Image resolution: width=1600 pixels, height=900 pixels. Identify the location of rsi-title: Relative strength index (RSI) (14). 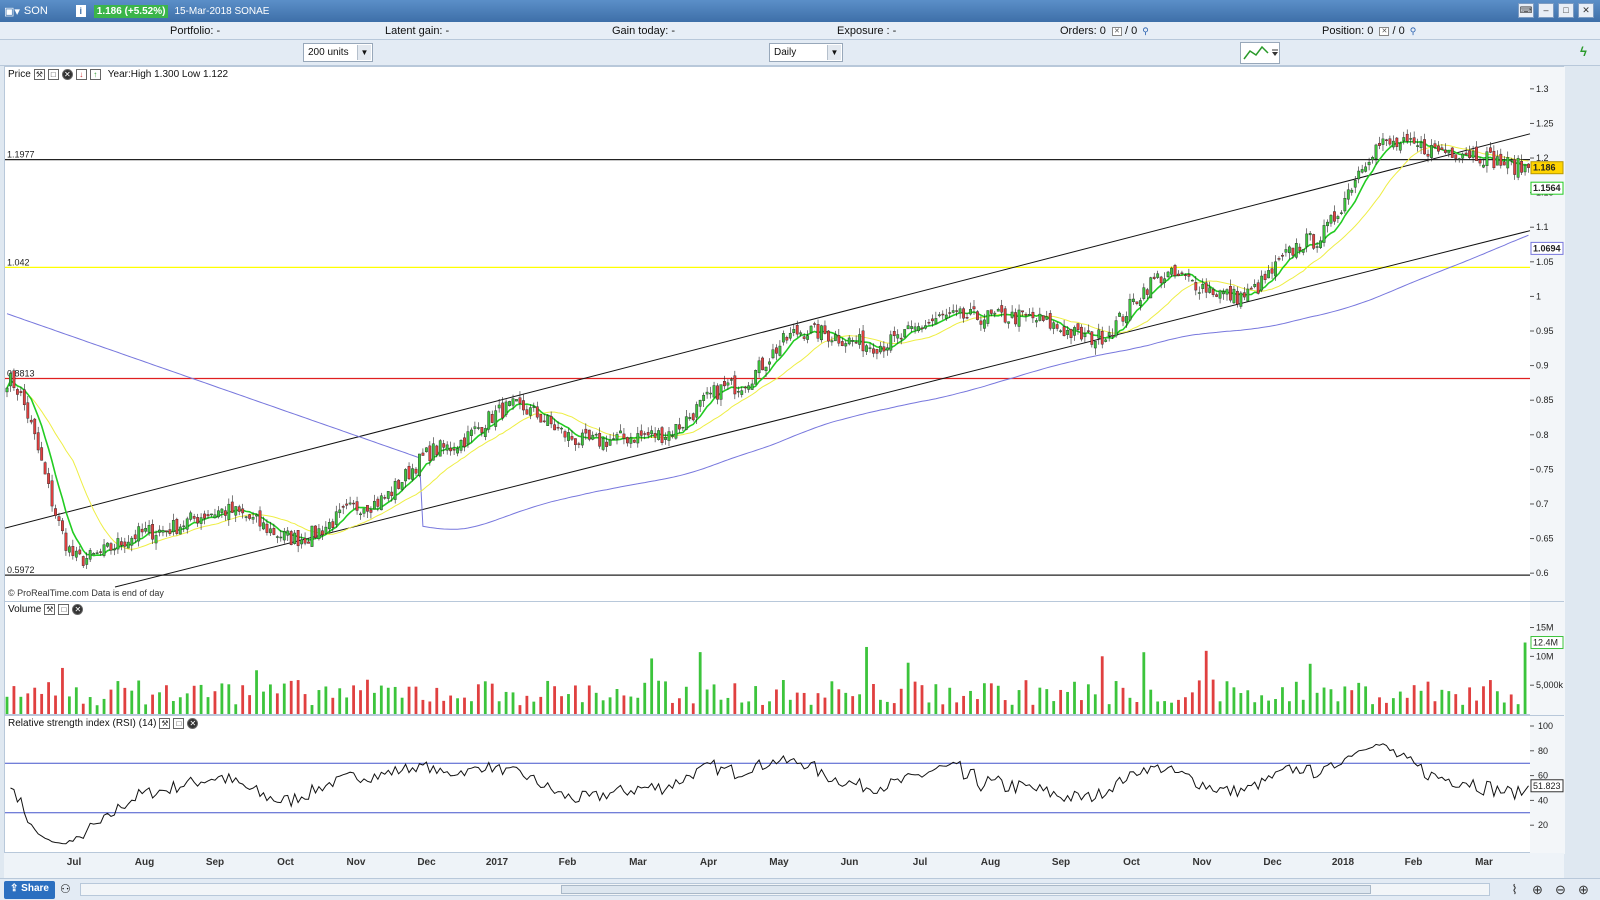
(82, 723).